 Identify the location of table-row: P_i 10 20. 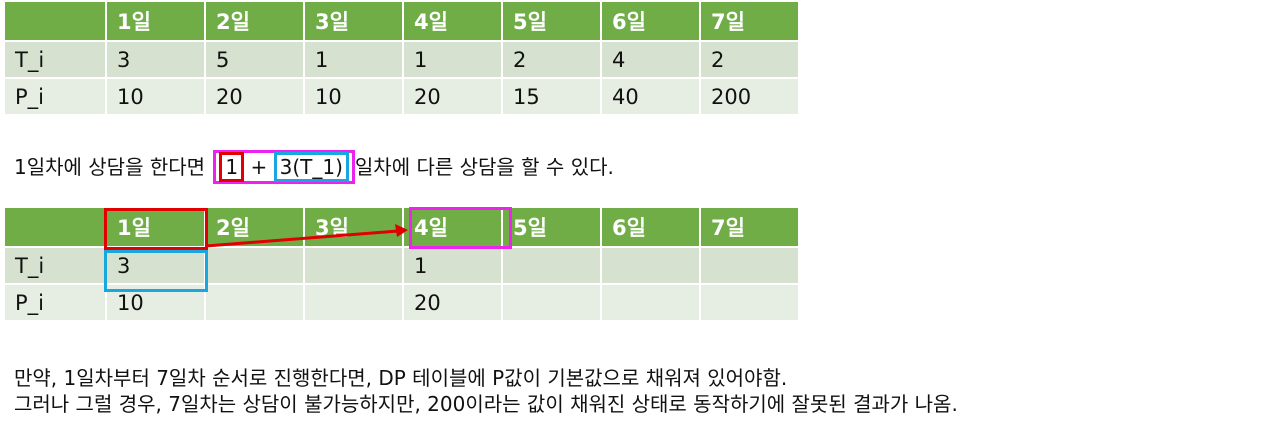
(401, 303).